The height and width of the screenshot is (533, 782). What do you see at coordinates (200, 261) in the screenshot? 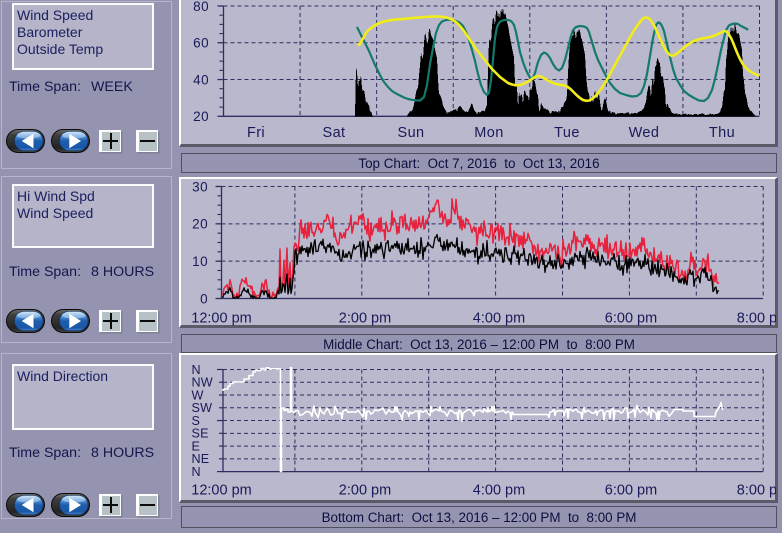
I see `svg-text: 10` at bounding box center [200, 261].